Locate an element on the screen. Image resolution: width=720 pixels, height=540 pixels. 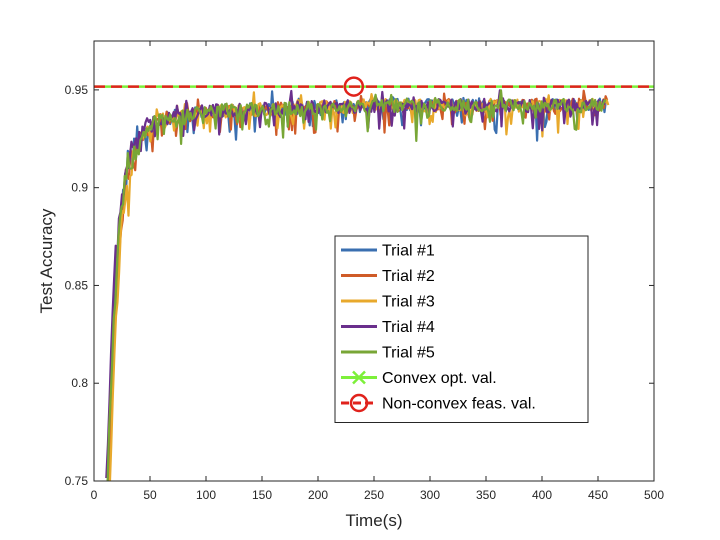
y-tick-label: 0.95 is located at coordinates (77, 90).